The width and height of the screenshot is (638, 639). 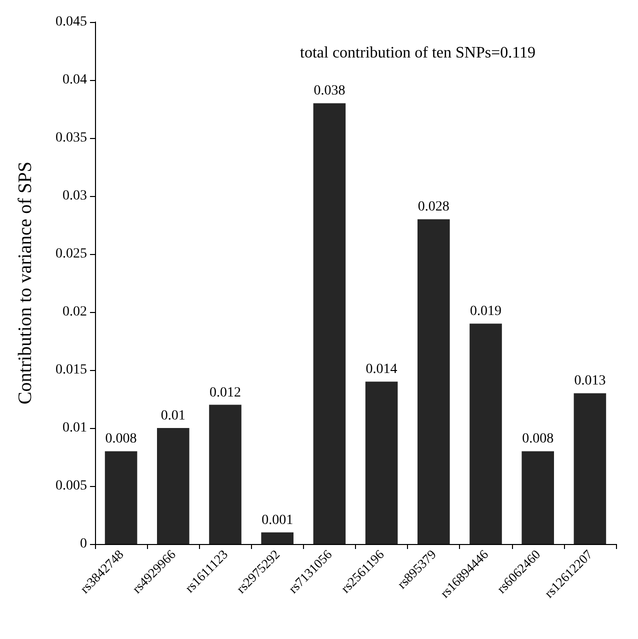 What do you see at coordinates (71, 486) in the screenshot?
I see `y-tick-label: 0.005` at bounding box center [71, 486].